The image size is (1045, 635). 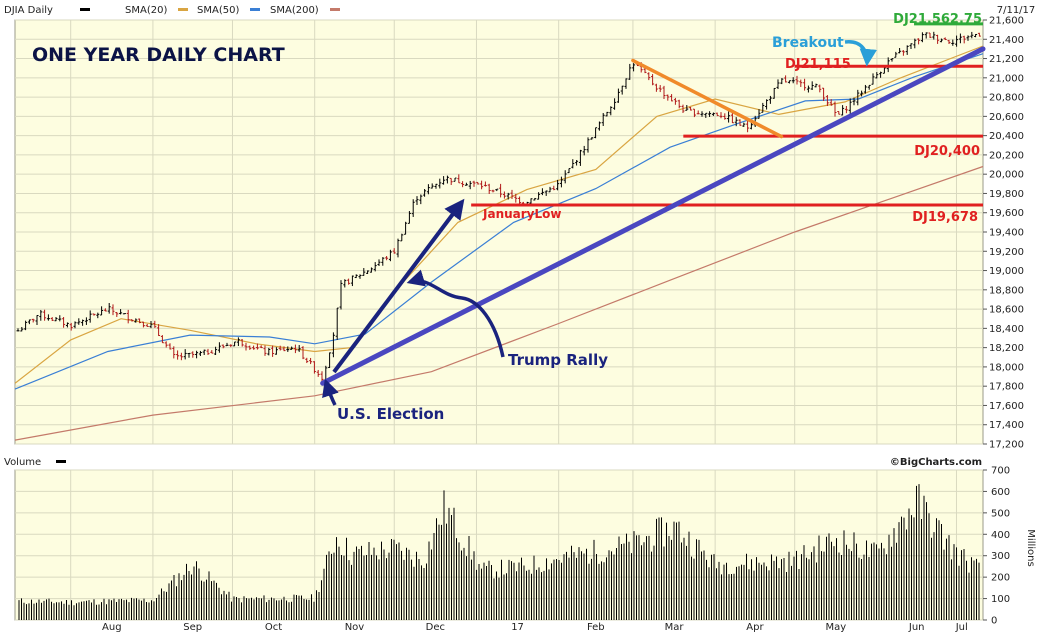 What do you see at coordinates (192, 627) in the screenshot?
I see `x-tick-label: Sep` at bounding box center [192, 627].